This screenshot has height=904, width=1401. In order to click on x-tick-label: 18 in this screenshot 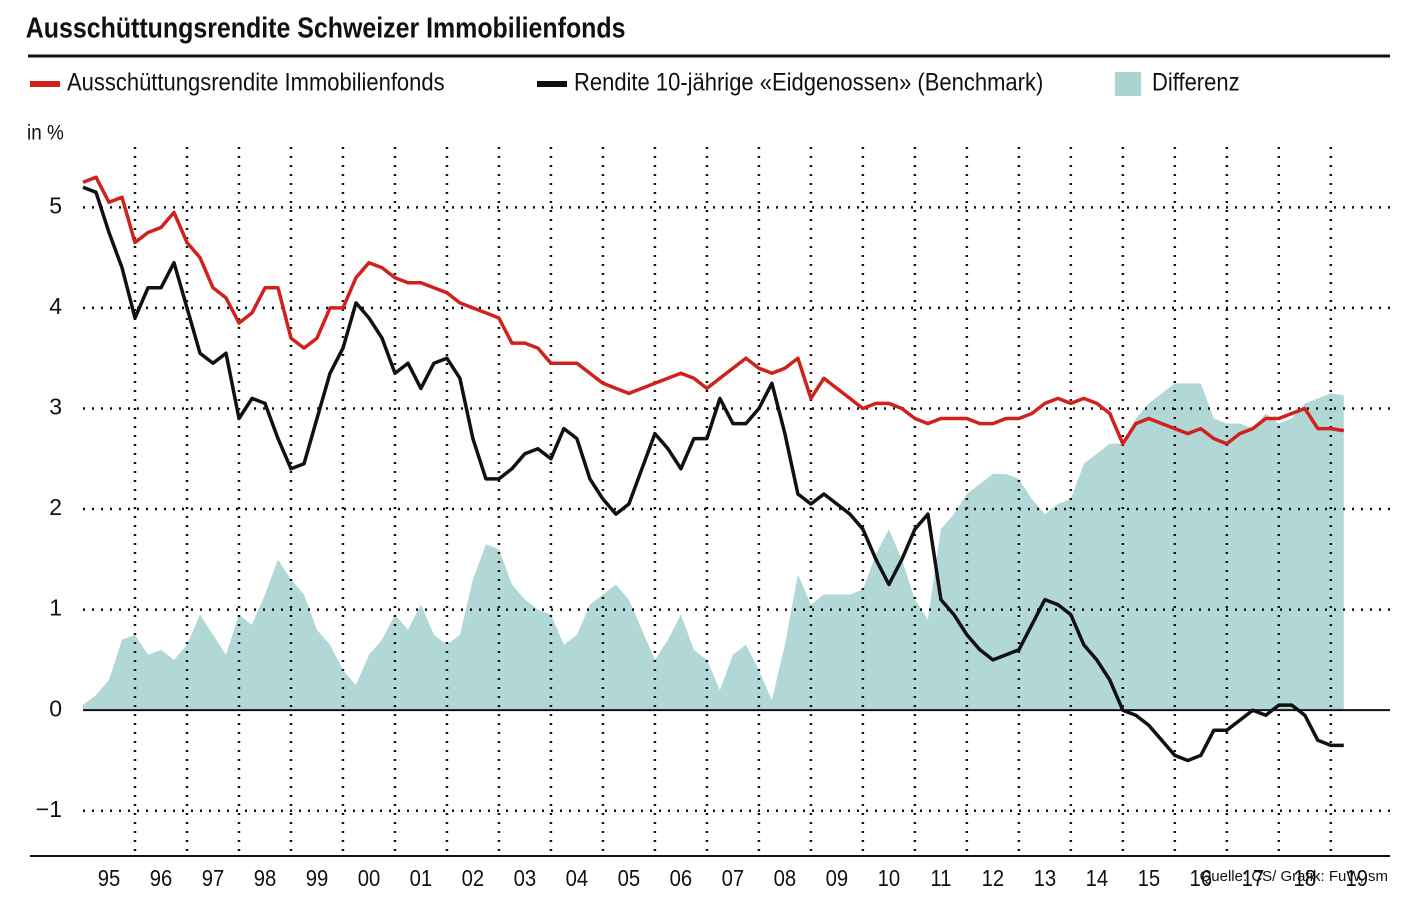, I will do `click(1305, 878)`.